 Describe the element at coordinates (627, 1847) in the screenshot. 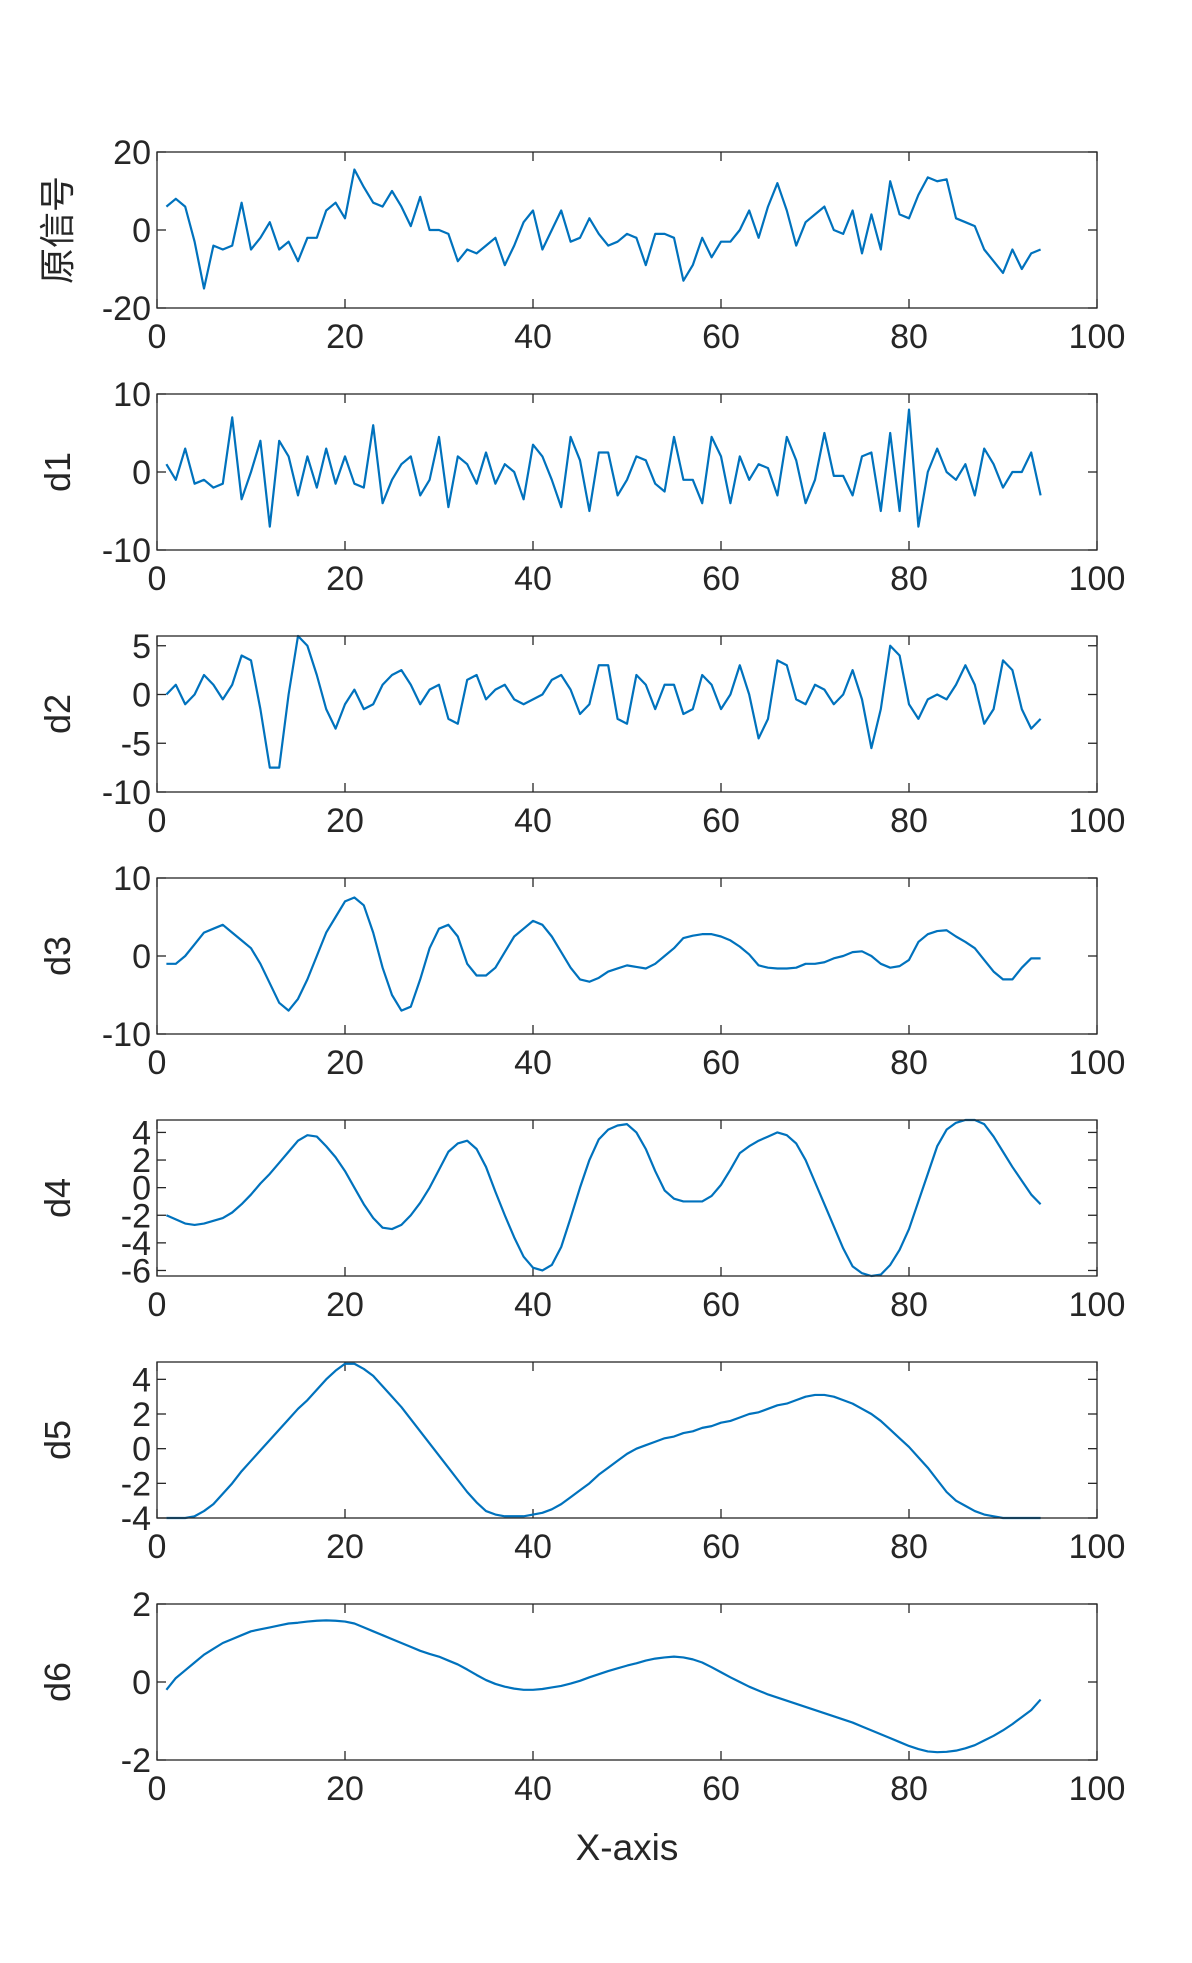

I see `x-axis-label: X-axis` at that location.